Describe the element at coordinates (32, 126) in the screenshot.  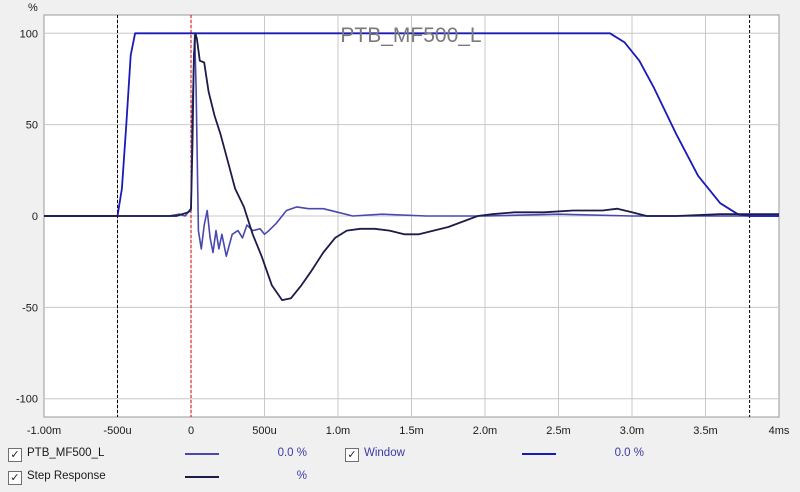
I see `y-tick-label: 50` at that location.